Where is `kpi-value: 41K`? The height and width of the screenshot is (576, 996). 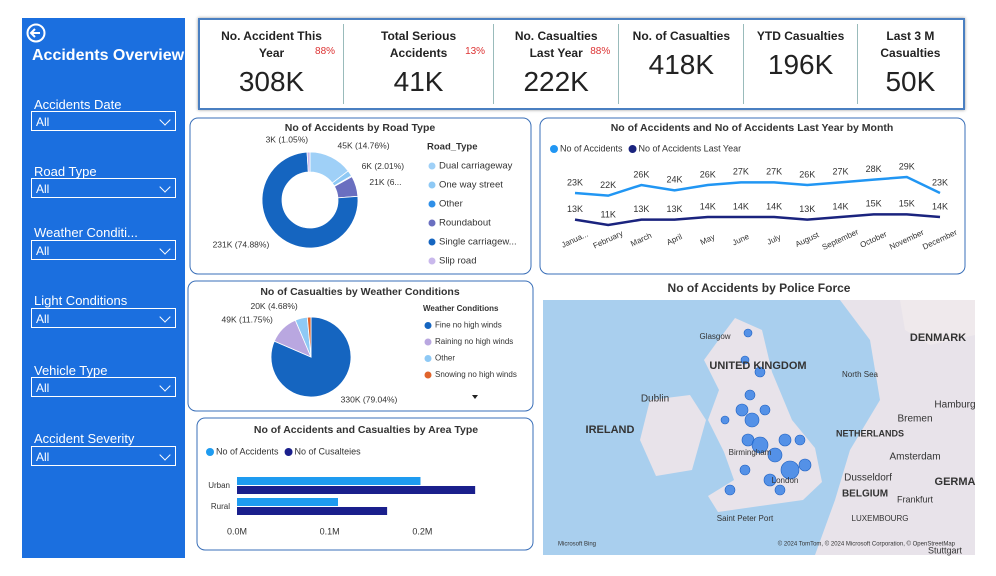
kpi-value: 41K is located at coordinates (418, 81).